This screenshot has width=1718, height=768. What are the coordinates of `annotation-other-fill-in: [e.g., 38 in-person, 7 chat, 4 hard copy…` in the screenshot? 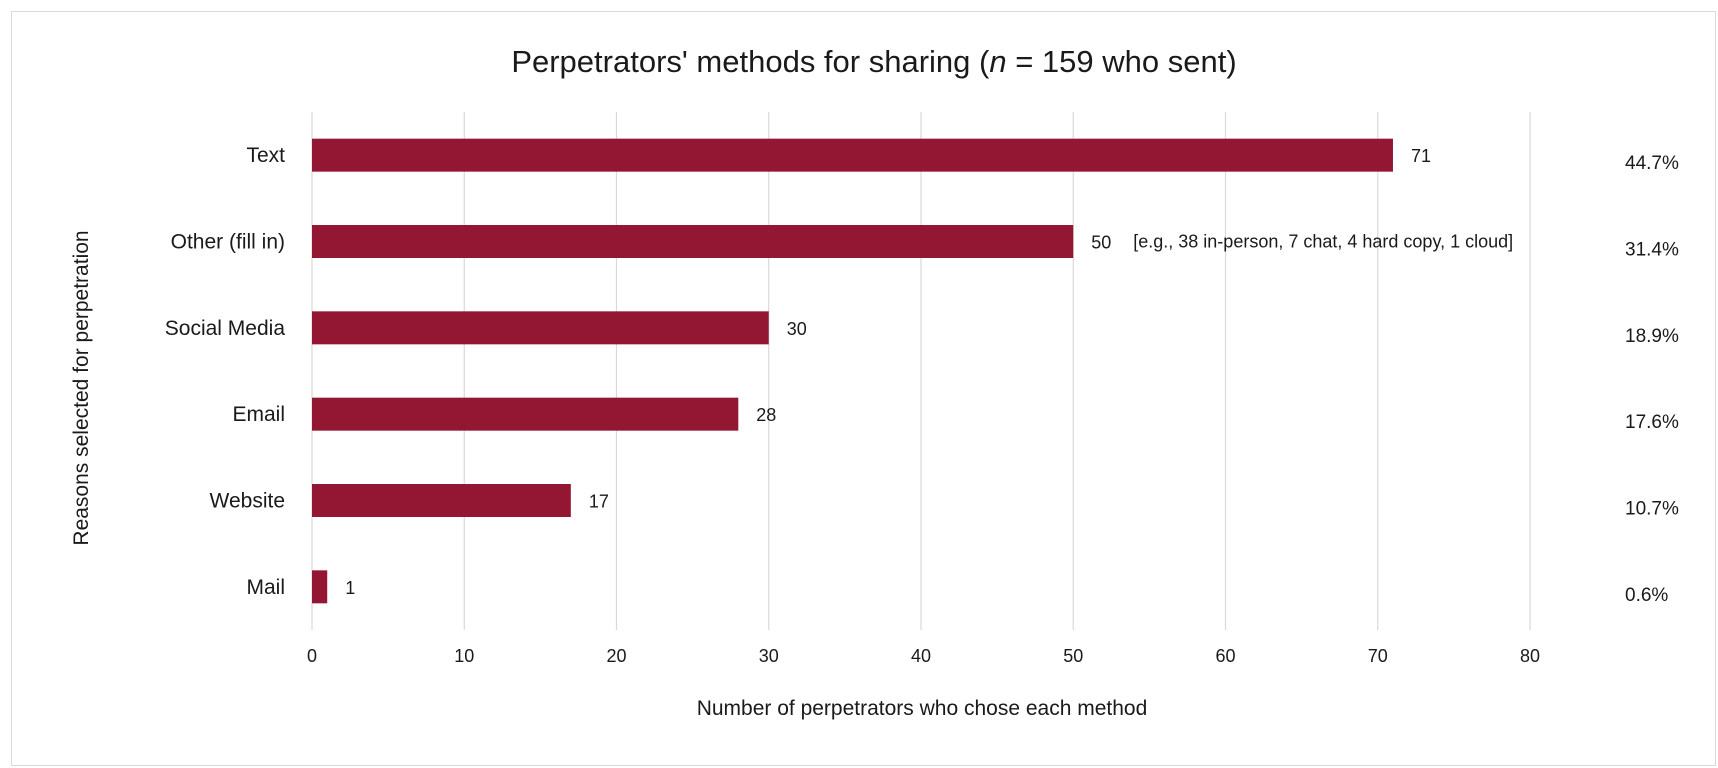 It's located at (1323, 242).